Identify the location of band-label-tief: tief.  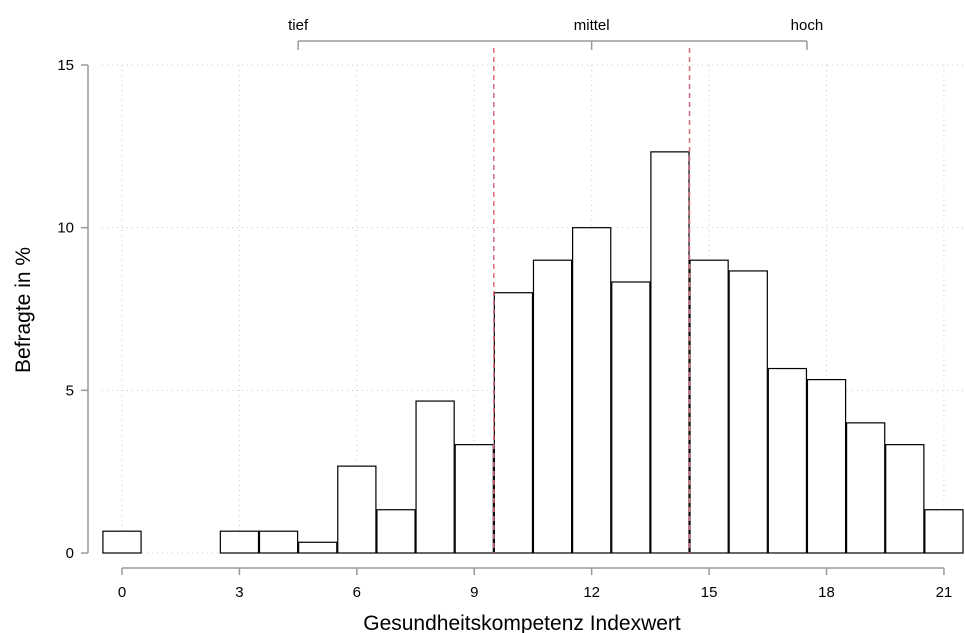
(298, 25).